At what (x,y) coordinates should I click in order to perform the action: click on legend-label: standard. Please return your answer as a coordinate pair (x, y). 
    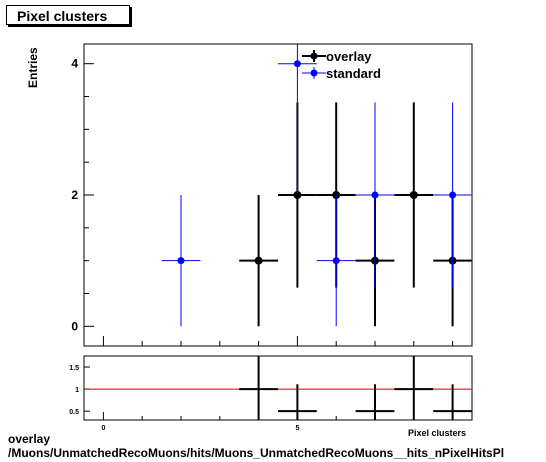
    Looking at the image, I should click on (353, 73).